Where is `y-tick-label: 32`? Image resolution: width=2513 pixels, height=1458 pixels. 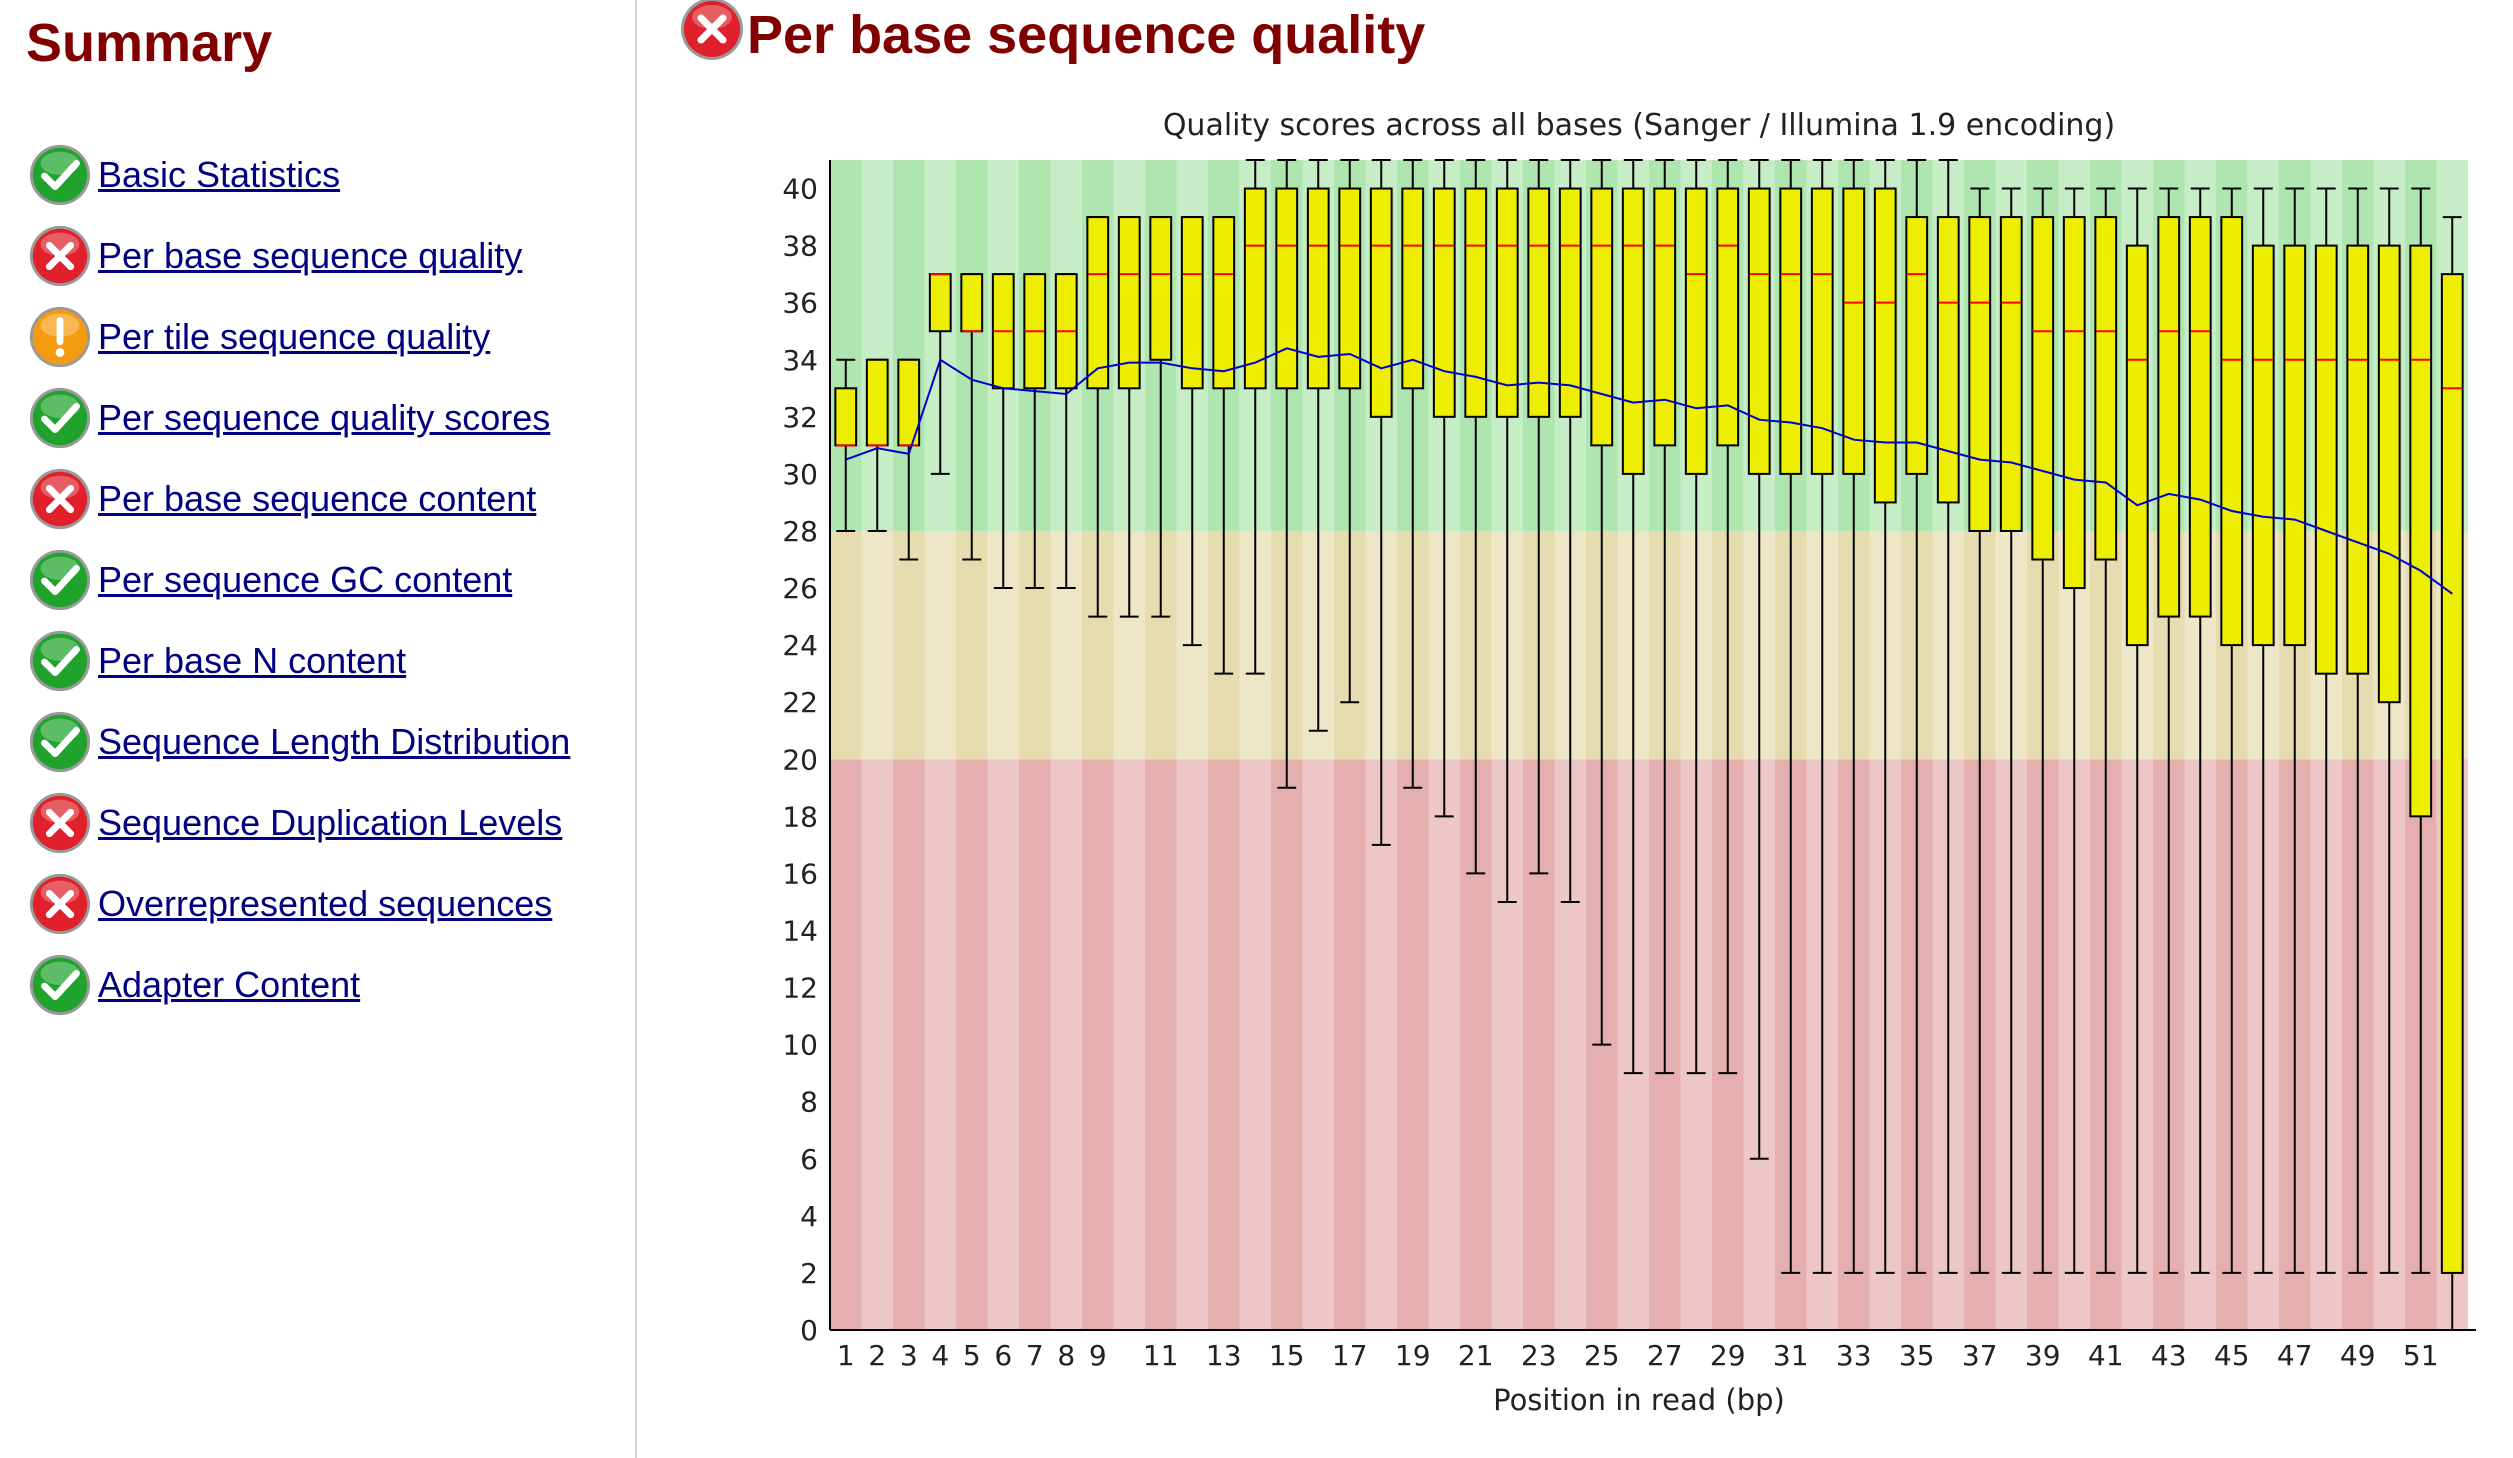
y-tick-label: 32 is located at coordinates (800, 417).